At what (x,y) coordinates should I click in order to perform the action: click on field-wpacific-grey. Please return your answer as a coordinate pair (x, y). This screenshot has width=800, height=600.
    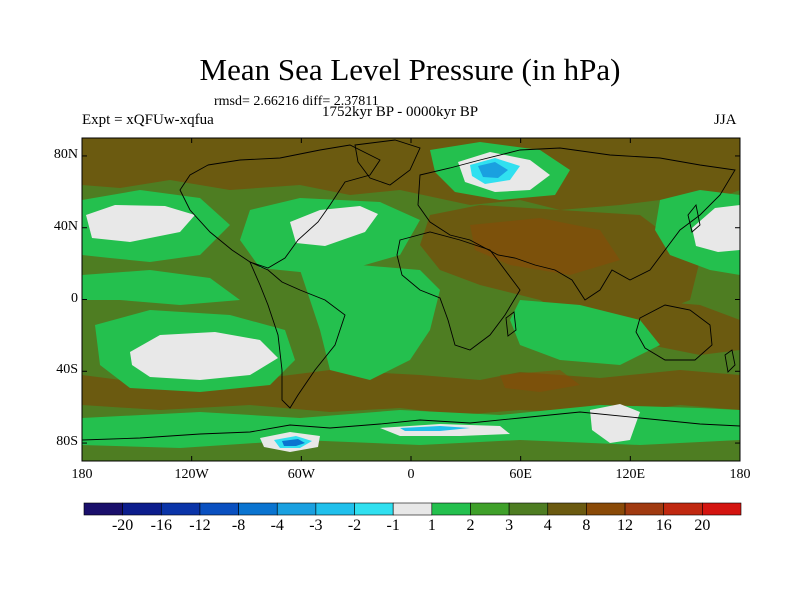
    Looking at the image, I should click on (716, 228).